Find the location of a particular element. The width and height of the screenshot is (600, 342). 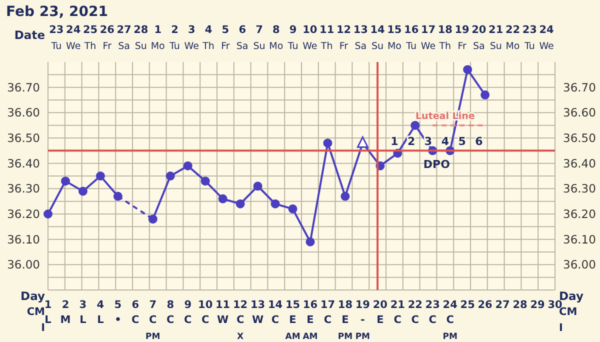

x-tick-label: 2 M is located at coordinates (65, 312).